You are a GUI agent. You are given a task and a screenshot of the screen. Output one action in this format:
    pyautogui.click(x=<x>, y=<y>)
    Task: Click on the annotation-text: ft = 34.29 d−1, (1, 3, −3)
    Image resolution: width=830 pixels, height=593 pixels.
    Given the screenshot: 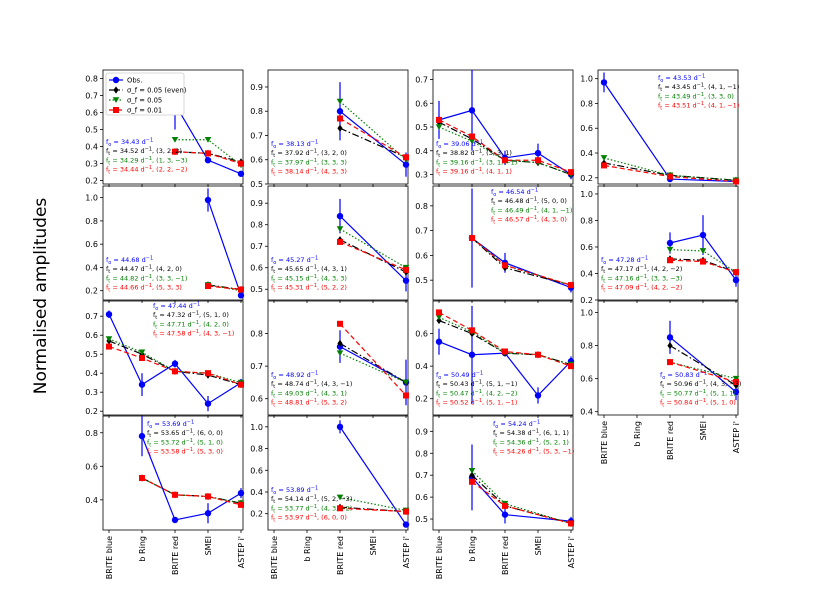 What is the action you would take?
    pyautogui.click(x=146, y=161)
    